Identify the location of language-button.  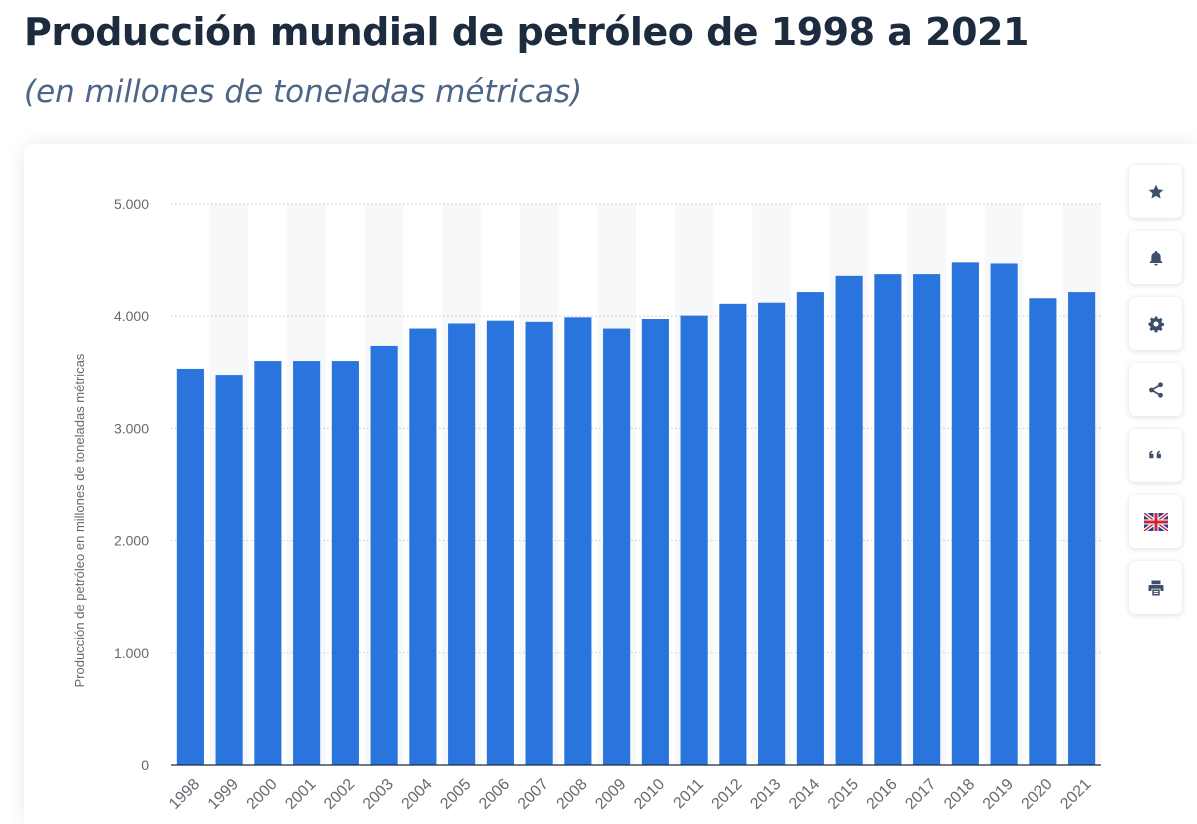
(1155, 521).